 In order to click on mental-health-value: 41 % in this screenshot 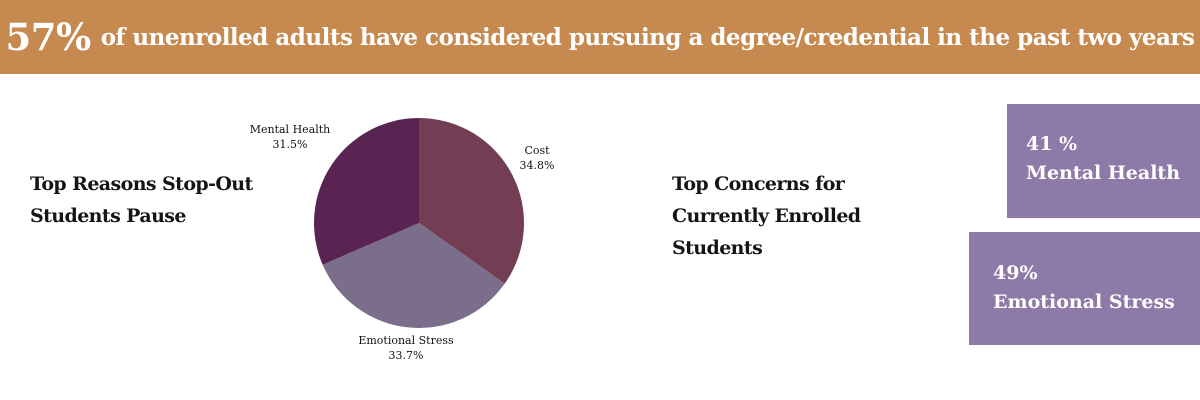, I will do `click(1052, 144)`.